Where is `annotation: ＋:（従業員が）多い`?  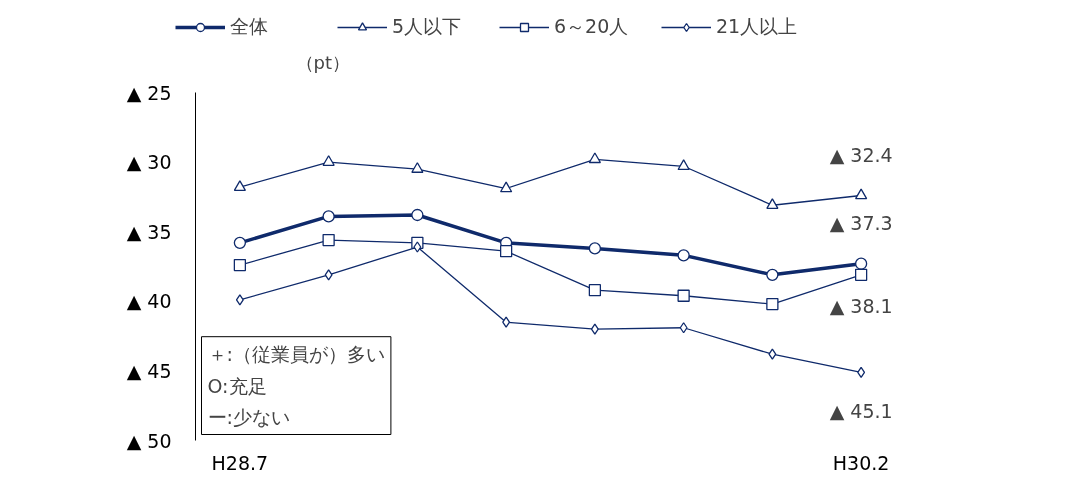 annotation: ＋:（従業員が）多い is located at coordinates (296, 353).